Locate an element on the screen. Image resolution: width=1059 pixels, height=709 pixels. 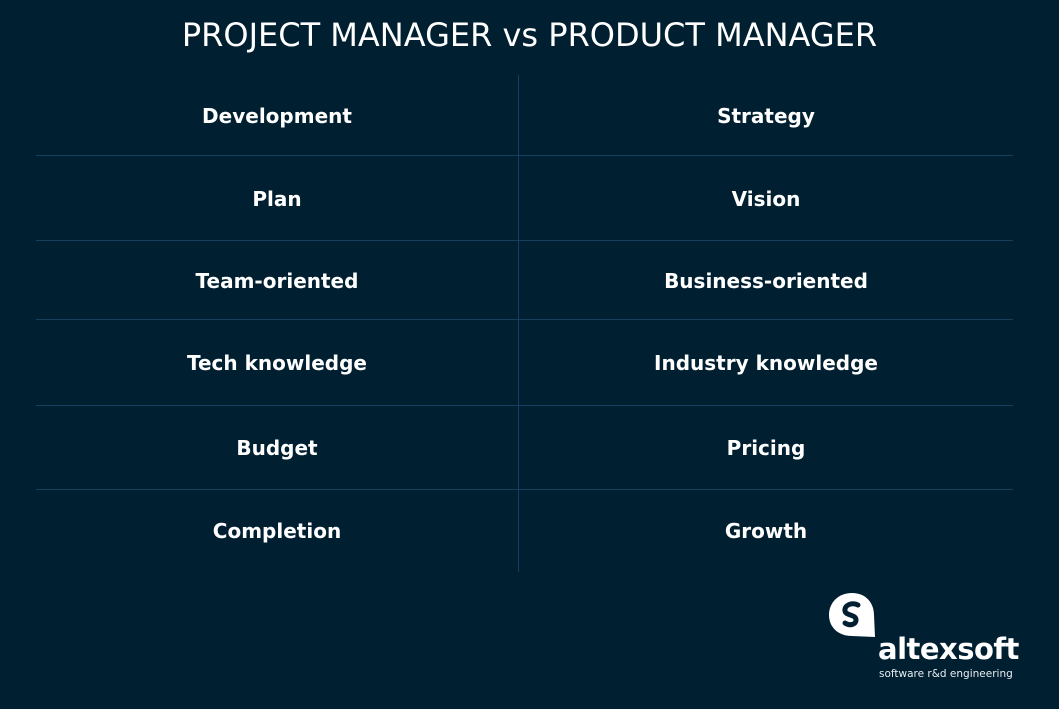
table-row: Plan Vision is located at coordinates (524, 198).